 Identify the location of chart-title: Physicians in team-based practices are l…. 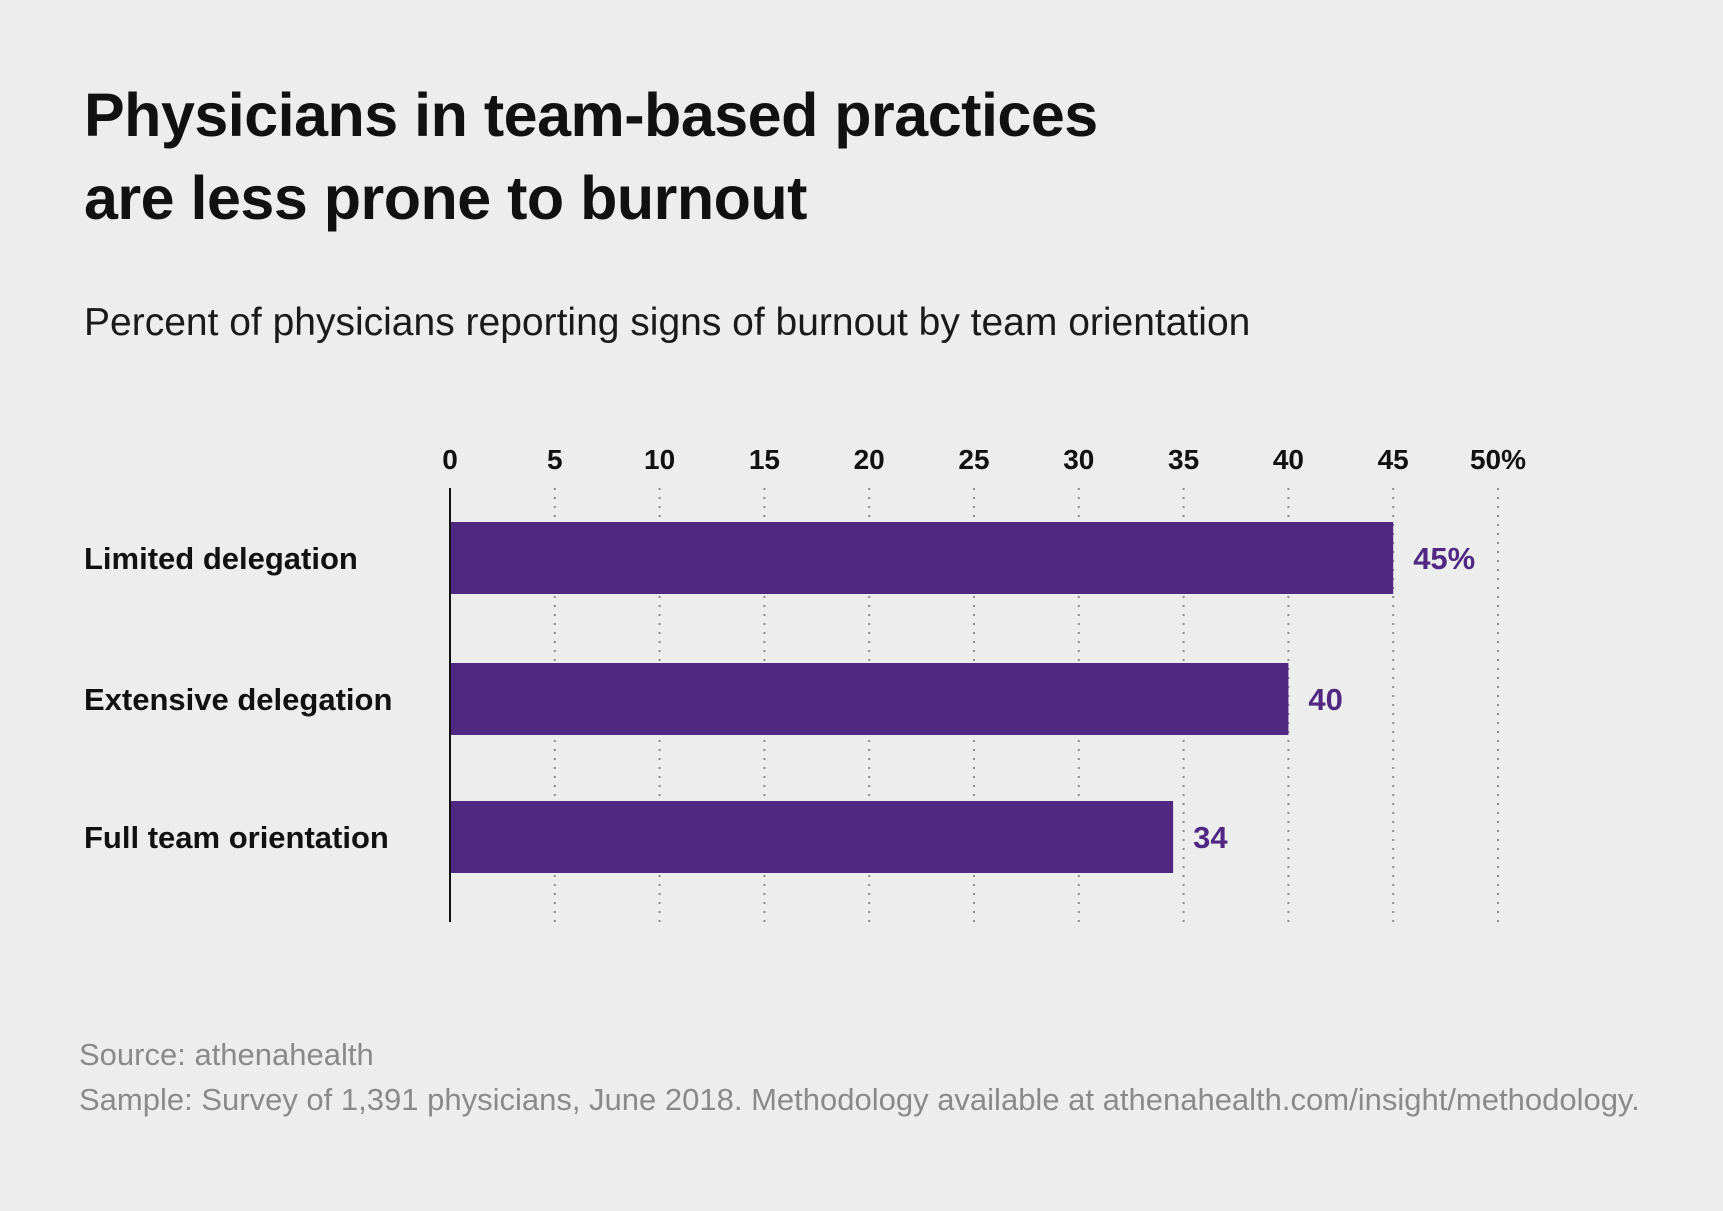
(684, 157).